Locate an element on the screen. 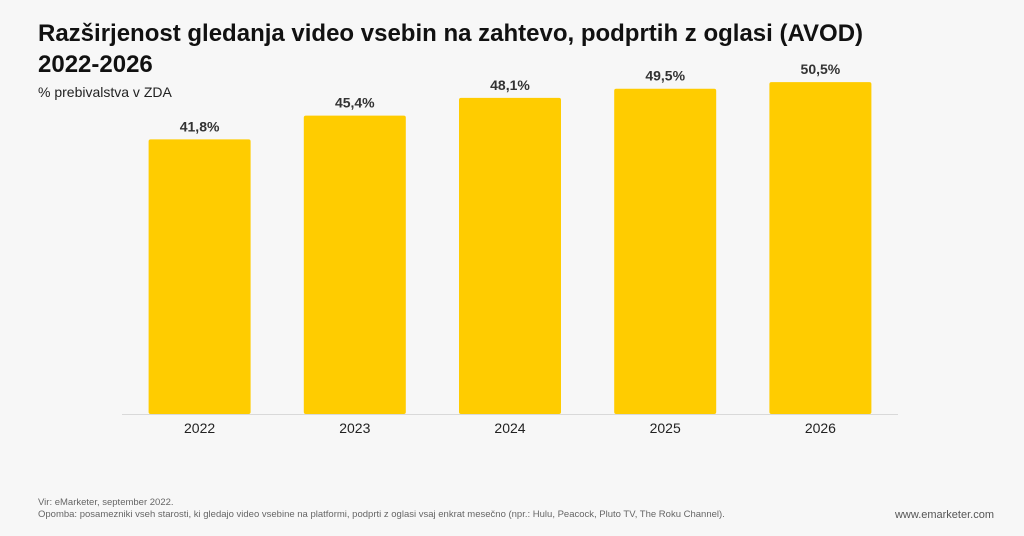 The image size is (1024, 536). bar-2026 is located at coordinates (820, 248).